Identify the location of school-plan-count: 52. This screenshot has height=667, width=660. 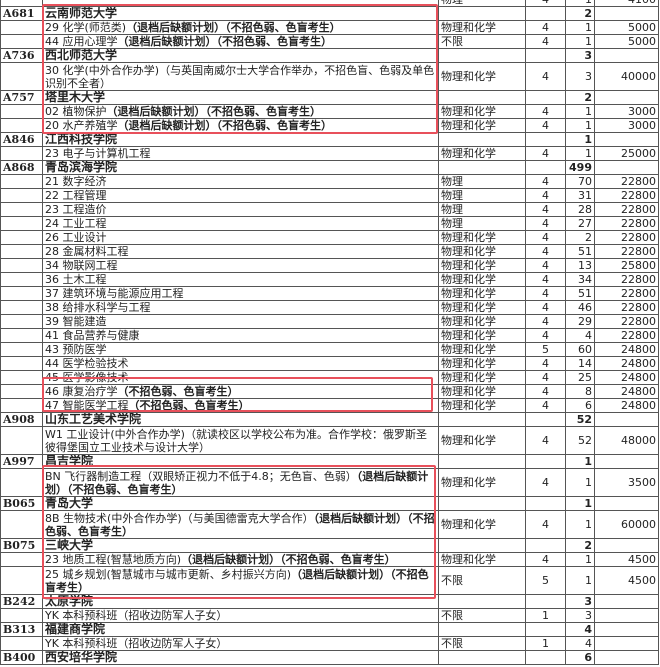
(580, 419).